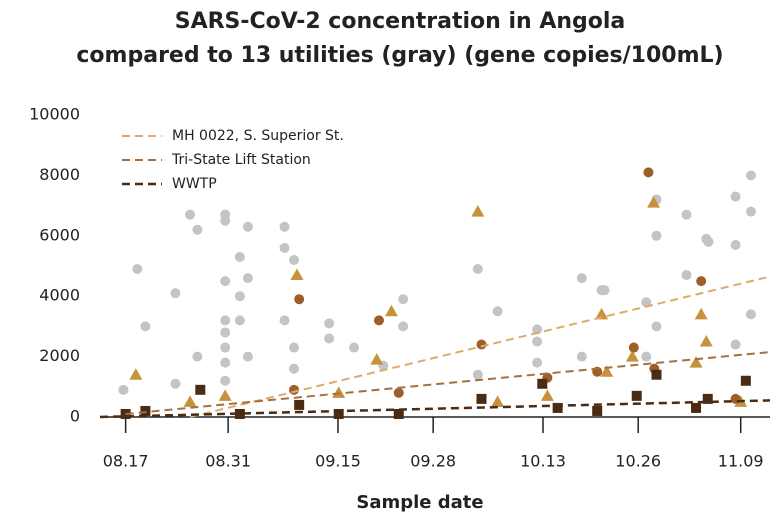  Describe the element at coordinates (241, 160) in the screenshot. I see `legend-label: Tri-State Lift Station` at that location.